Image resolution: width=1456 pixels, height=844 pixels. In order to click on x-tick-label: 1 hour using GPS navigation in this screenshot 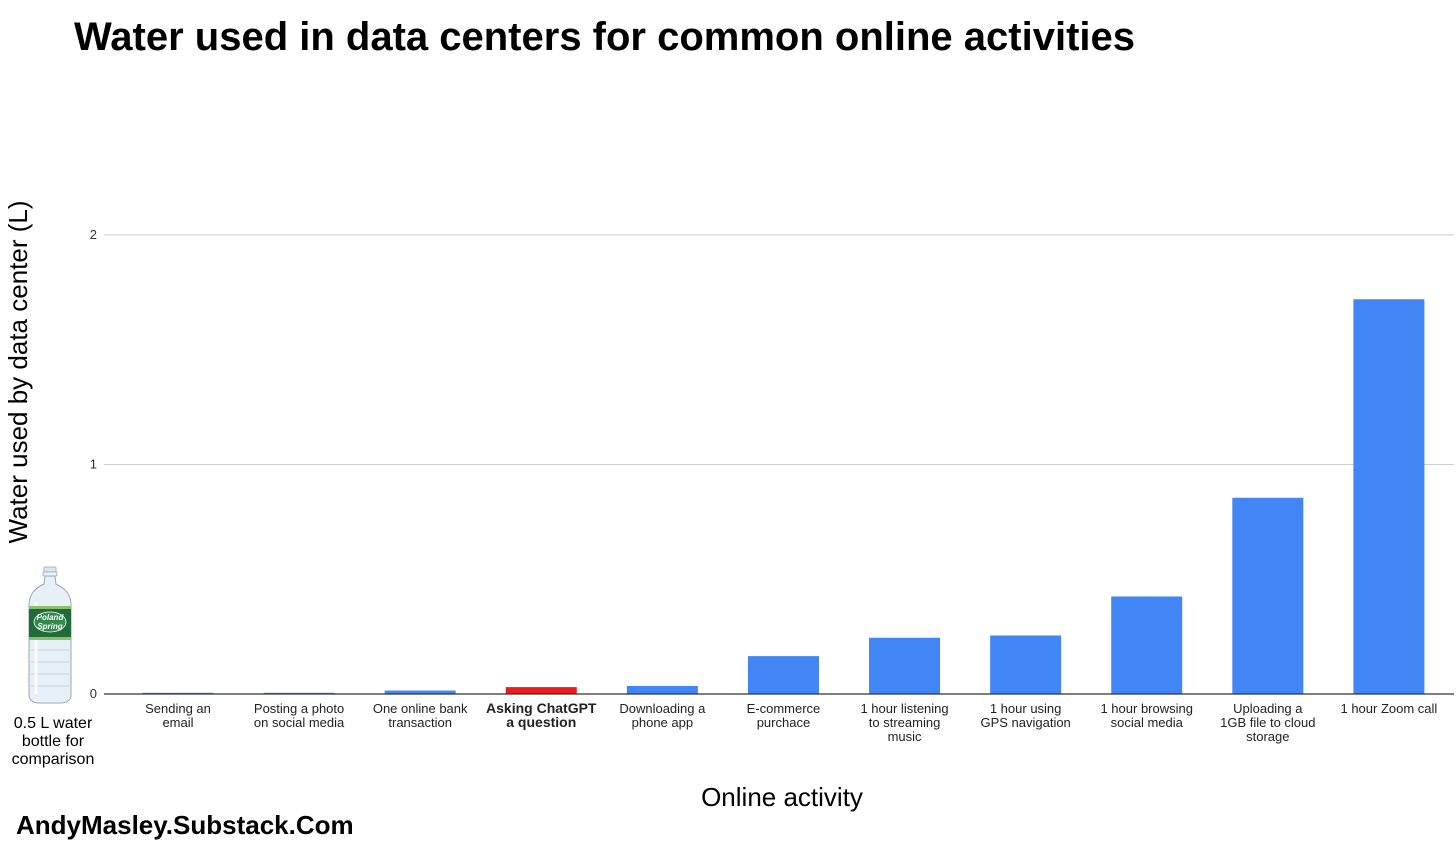, I will do `click(1025, 715)`.